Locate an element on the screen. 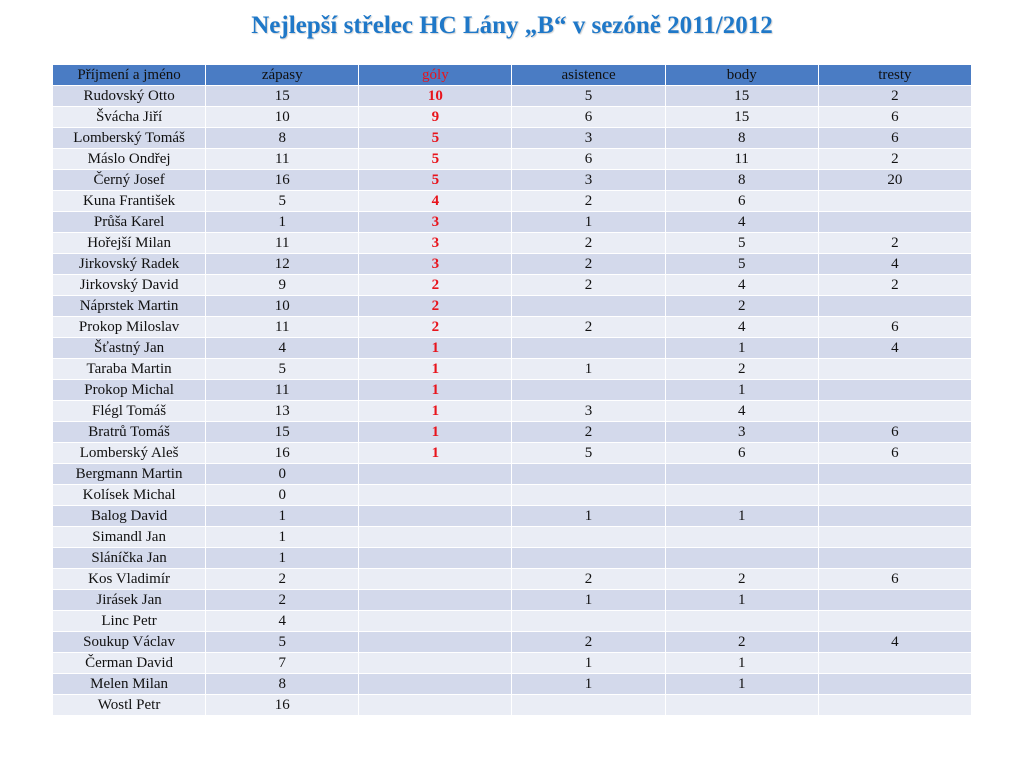 This screenshot has width=1024, height=768. points-cell: 1 is located at coordinates (741, 516).